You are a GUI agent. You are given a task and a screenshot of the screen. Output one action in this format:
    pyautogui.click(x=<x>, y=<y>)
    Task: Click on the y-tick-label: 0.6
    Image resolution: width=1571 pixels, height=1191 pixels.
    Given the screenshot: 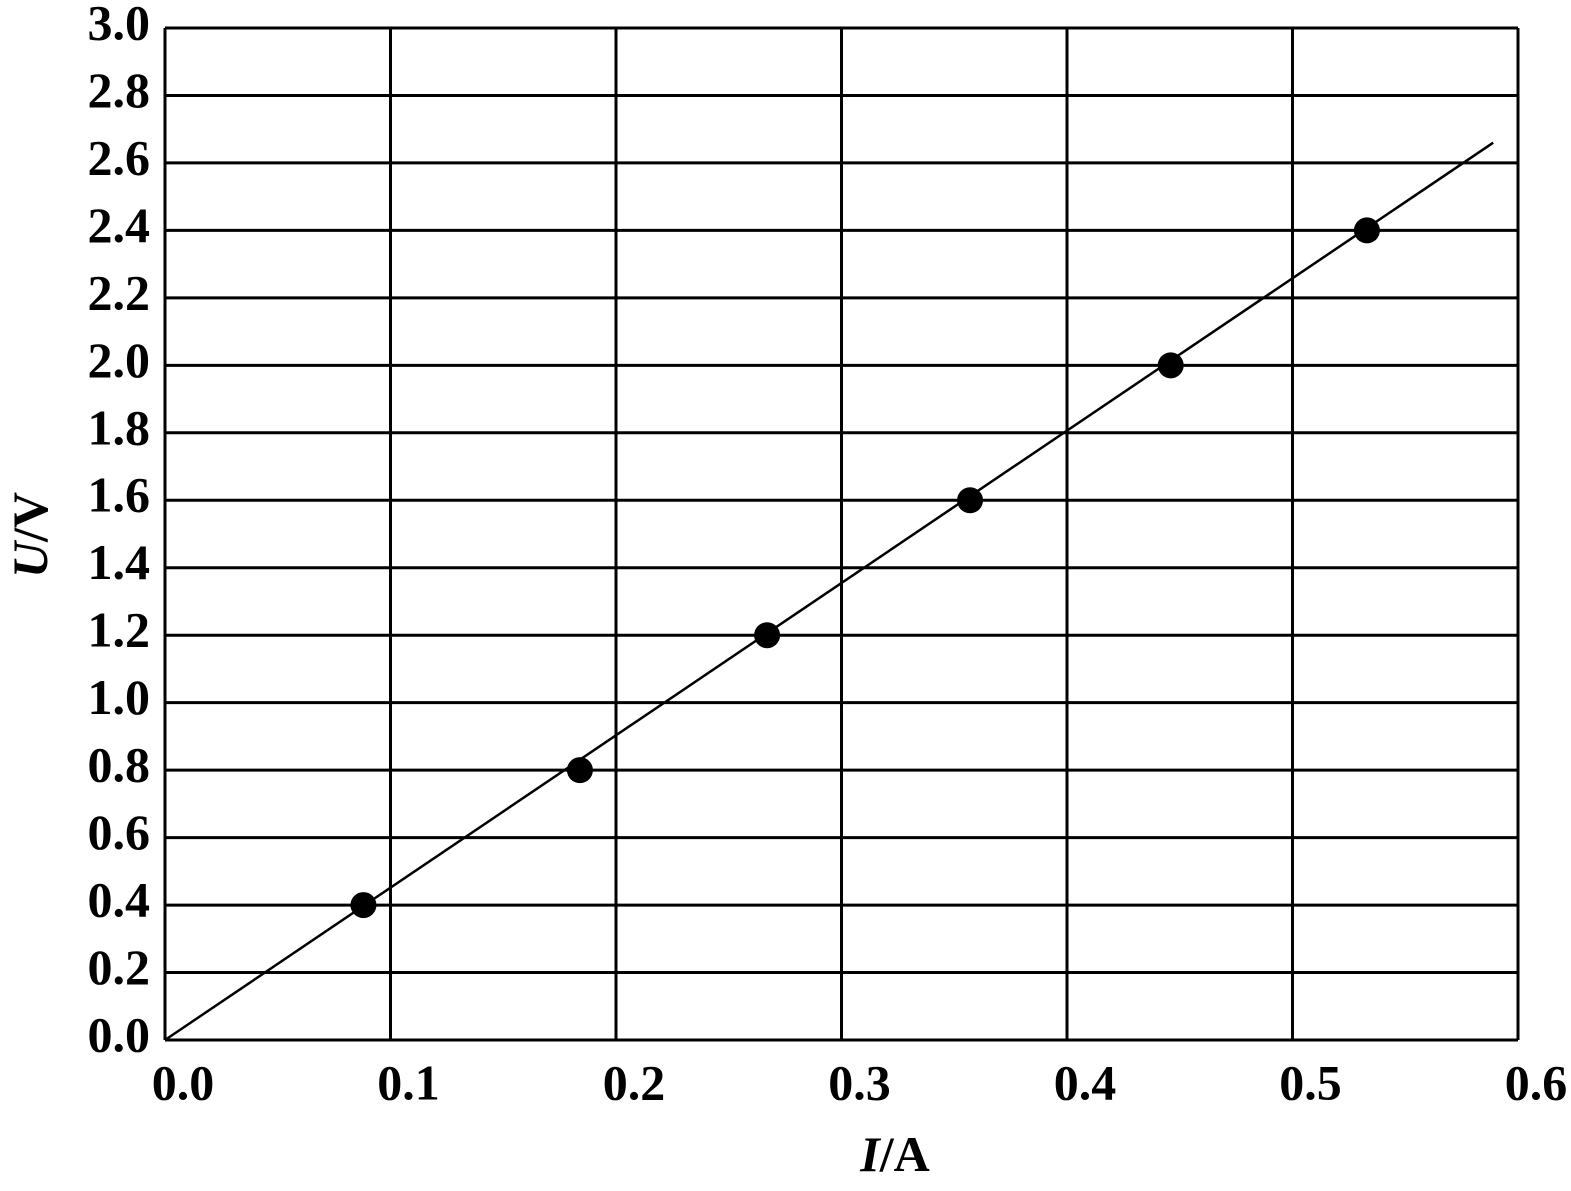 What is the action you would take?
    pyautogui.click(x=119, y=832)
    